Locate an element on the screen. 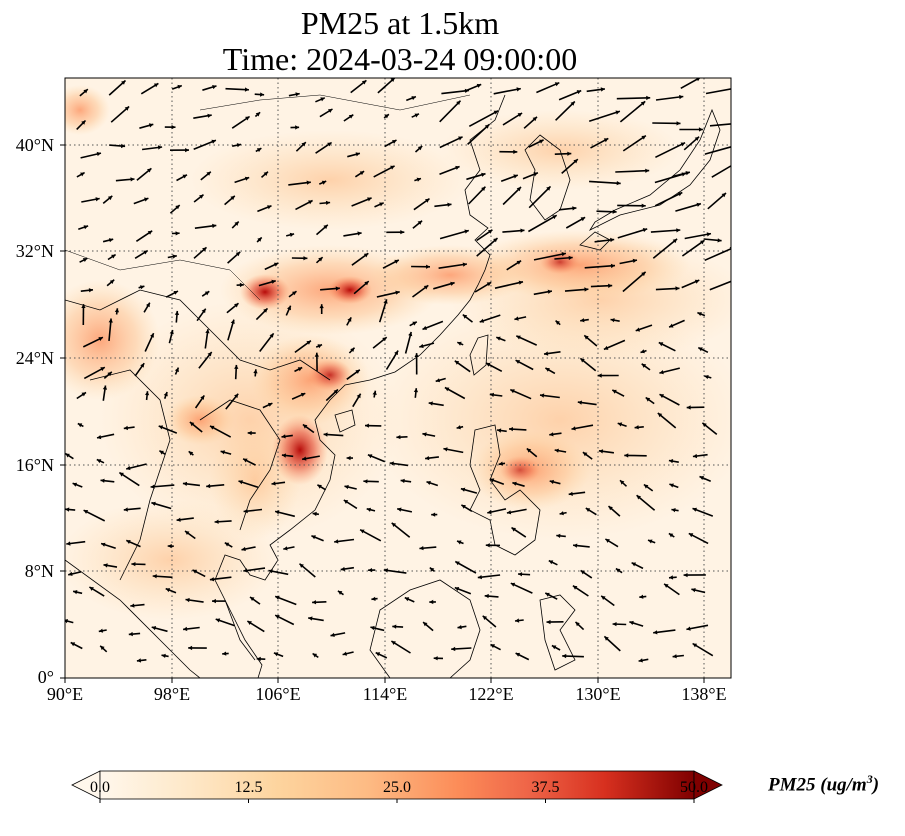 The width and height of the screenshot is (905, 836). lon-label-98e: 98°E is located at coordinates (172, 694).